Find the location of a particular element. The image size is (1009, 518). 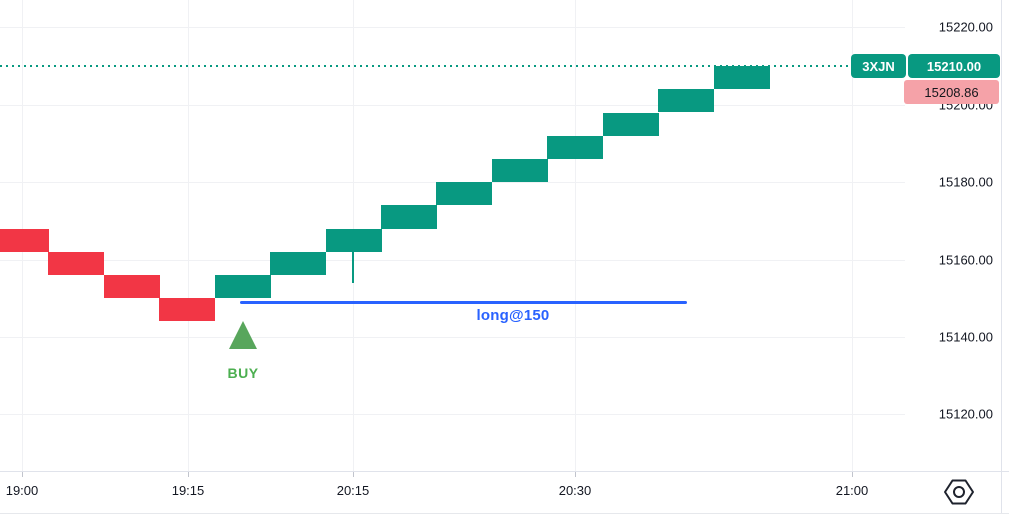

price-axis-label: 15140.00 is located at coordinates (965, 337).